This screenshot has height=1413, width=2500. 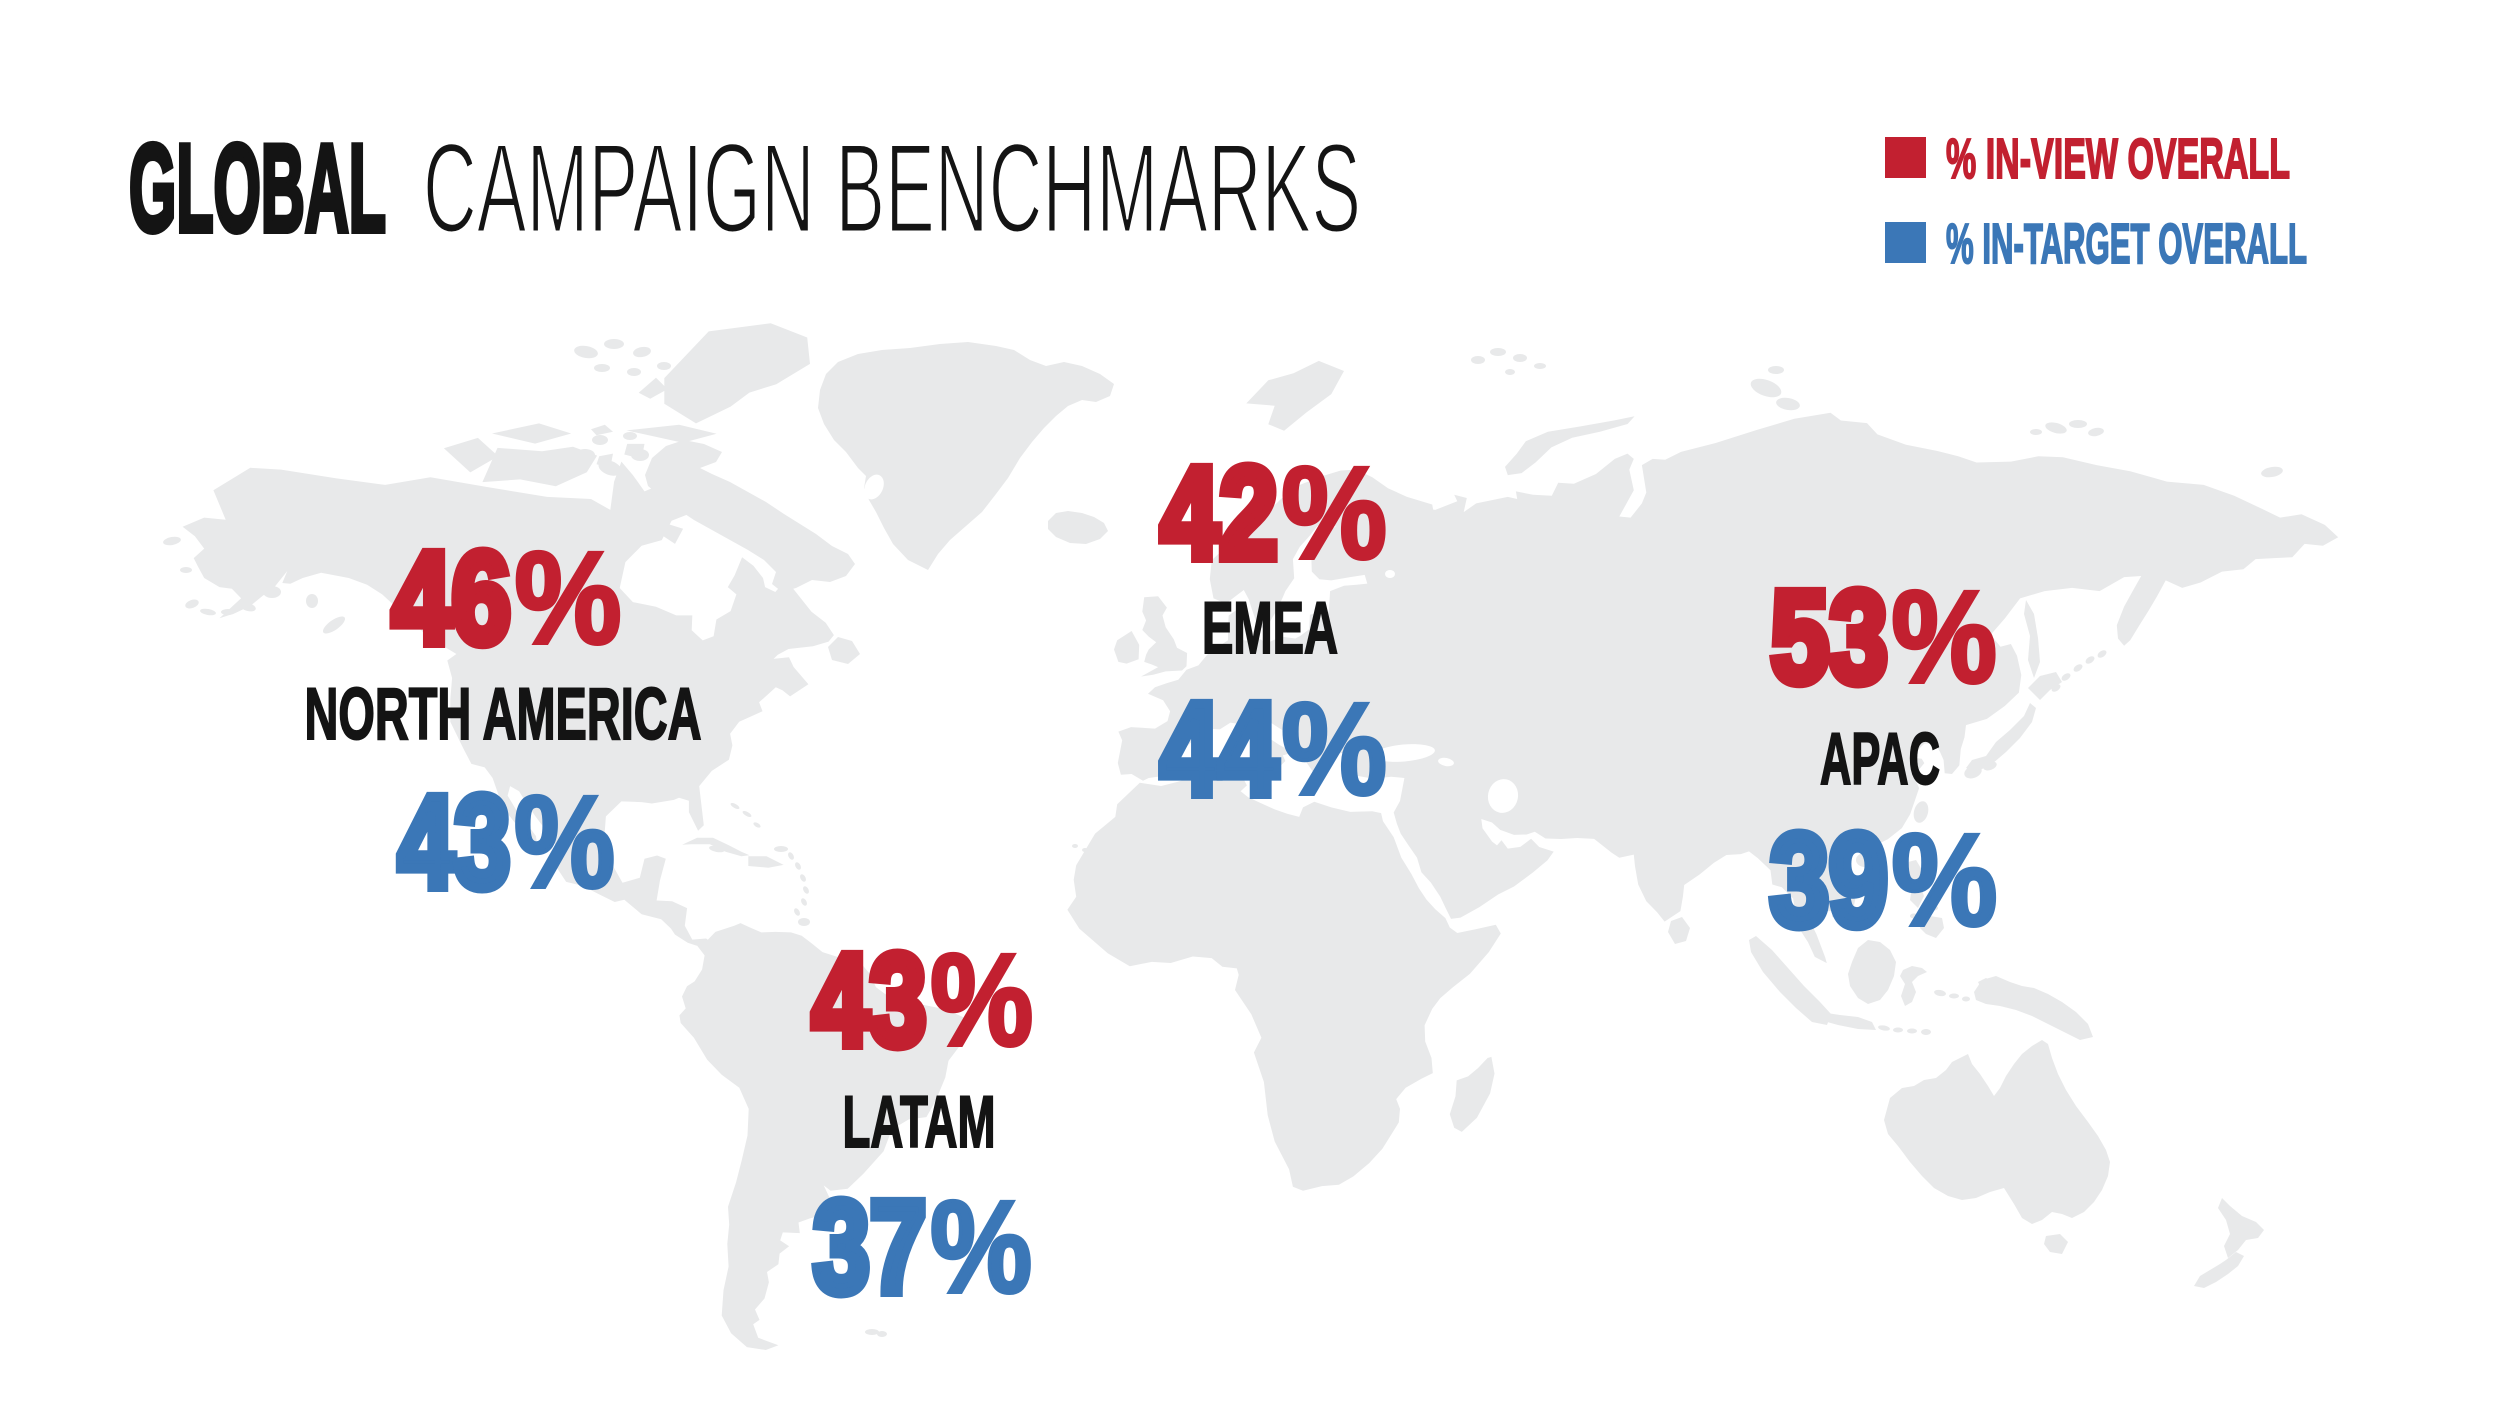 What do you see at coordinates (1828, 636) in the screenshot?
I see `svg-text: 53` at bounding box center [1828, 636].